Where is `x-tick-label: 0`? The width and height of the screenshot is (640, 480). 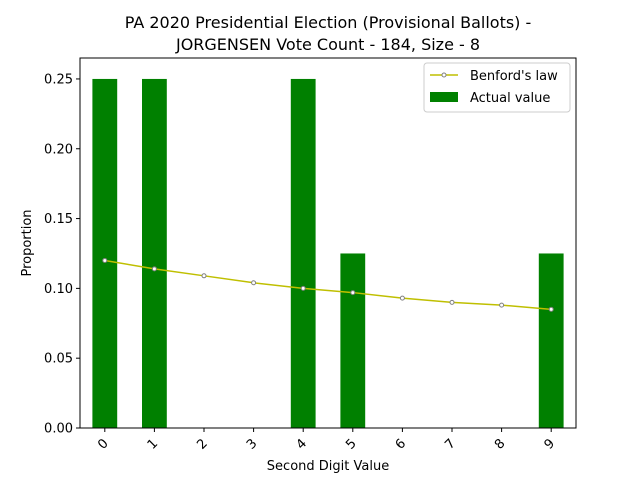 x-tick-label: 0 is located at coordinates (103, 444).